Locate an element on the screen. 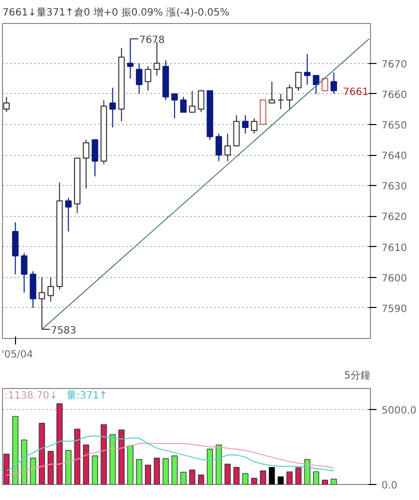 The image size is (419, 500). y-tick-label: 7600 is located at coordinates (394, 278).